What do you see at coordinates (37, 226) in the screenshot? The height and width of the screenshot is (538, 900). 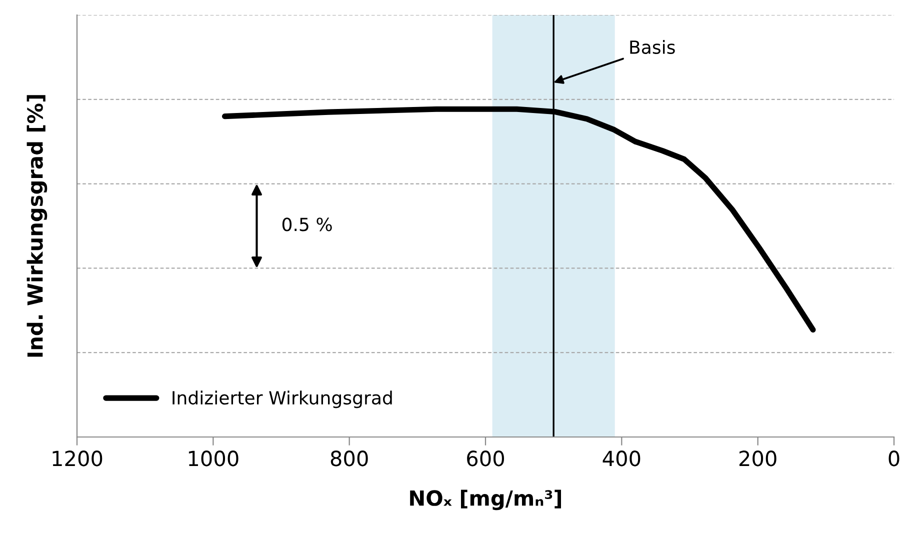 I see `y-axis-title: Ind. Wirkungsgrad [%]` at bounding box center [37, 226].